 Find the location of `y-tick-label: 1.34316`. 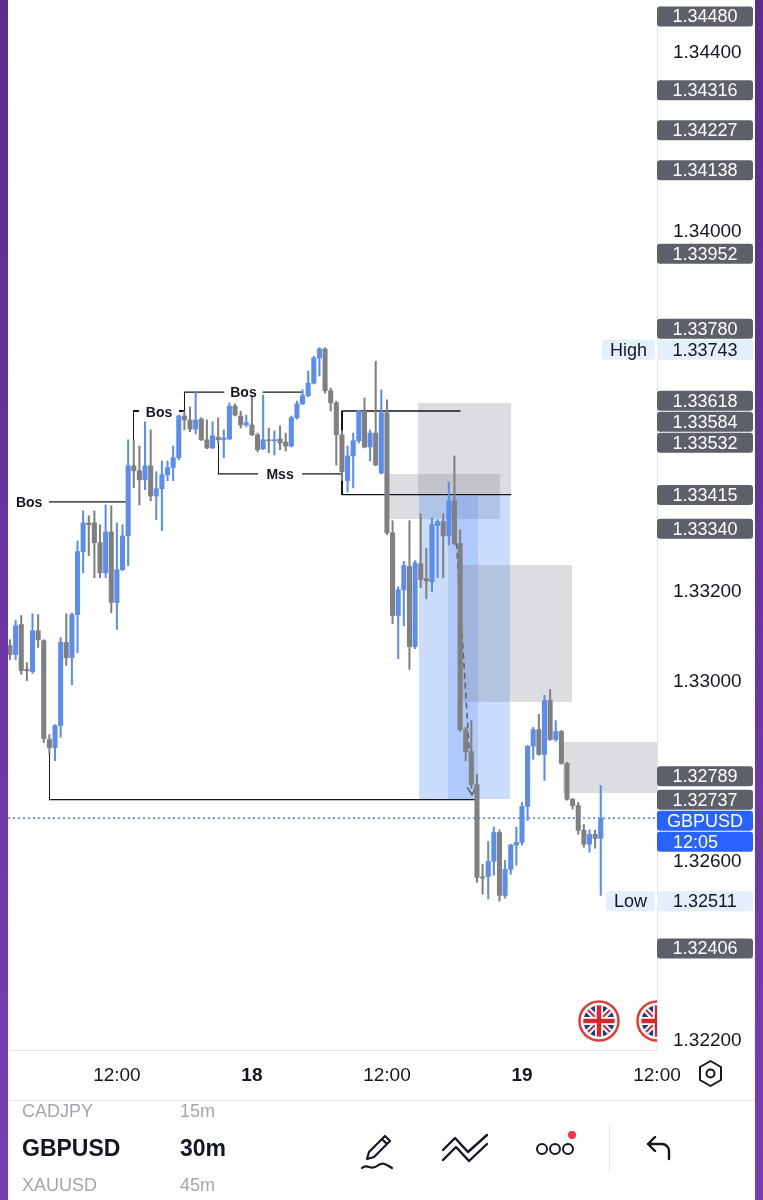

y-tick-label: 1.34316 is located at coordinates (705, 90).